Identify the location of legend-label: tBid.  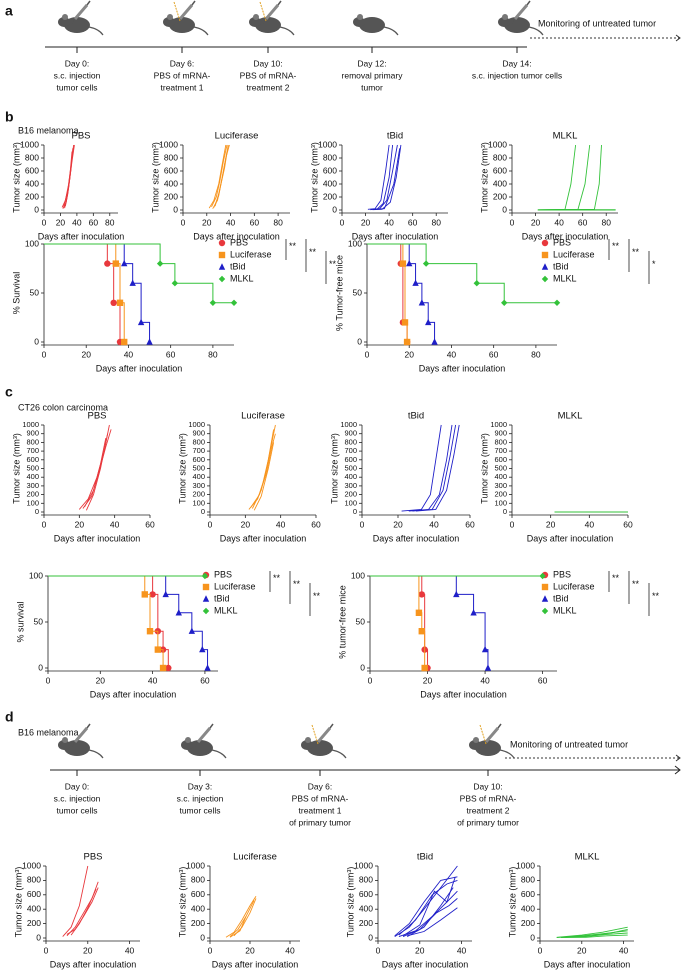
(238, 266).